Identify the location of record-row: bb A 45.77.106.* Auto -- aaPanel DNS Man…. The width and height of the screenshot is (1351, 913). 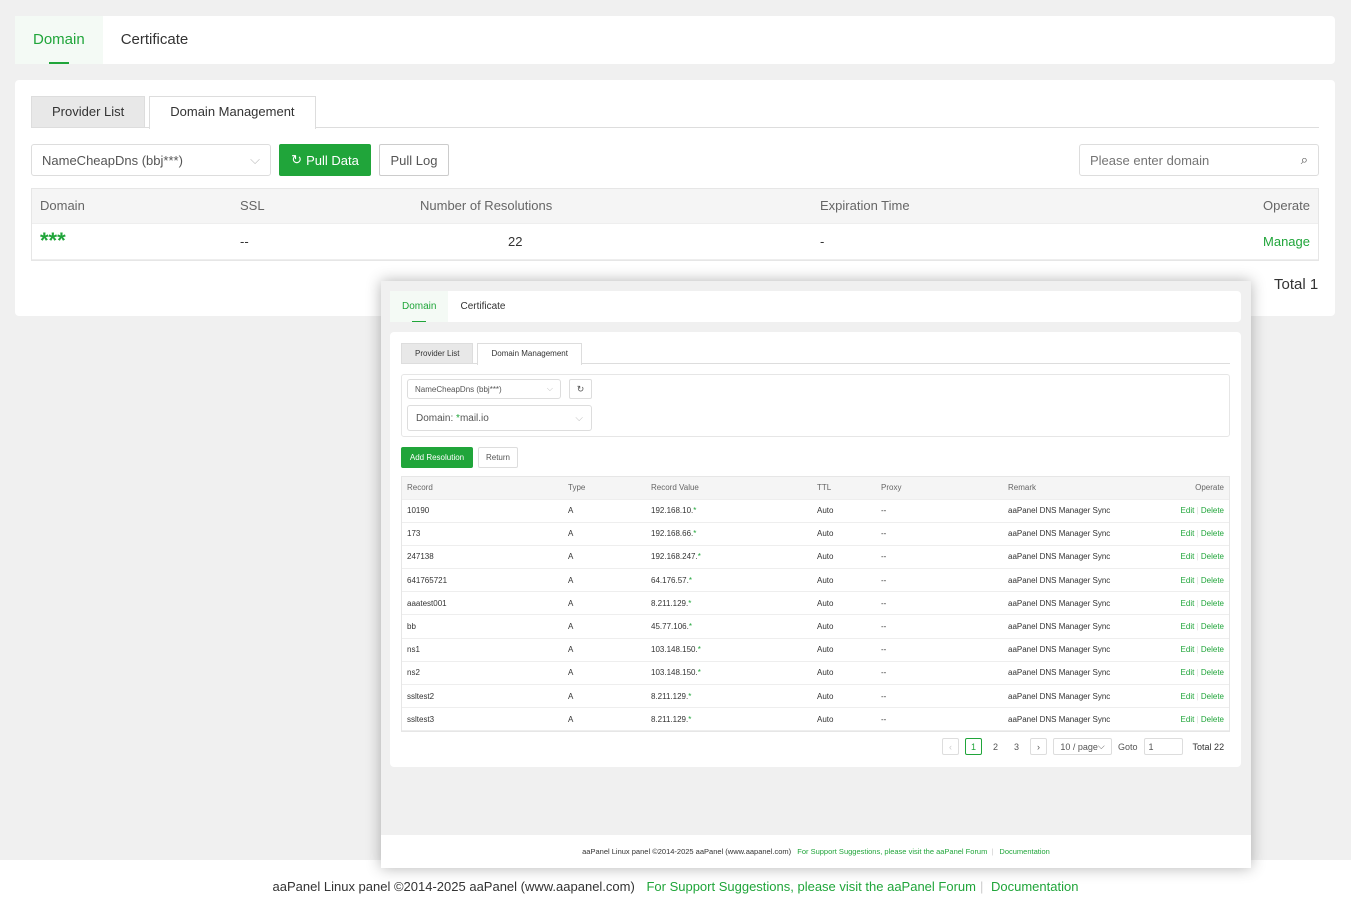
(815, 626).